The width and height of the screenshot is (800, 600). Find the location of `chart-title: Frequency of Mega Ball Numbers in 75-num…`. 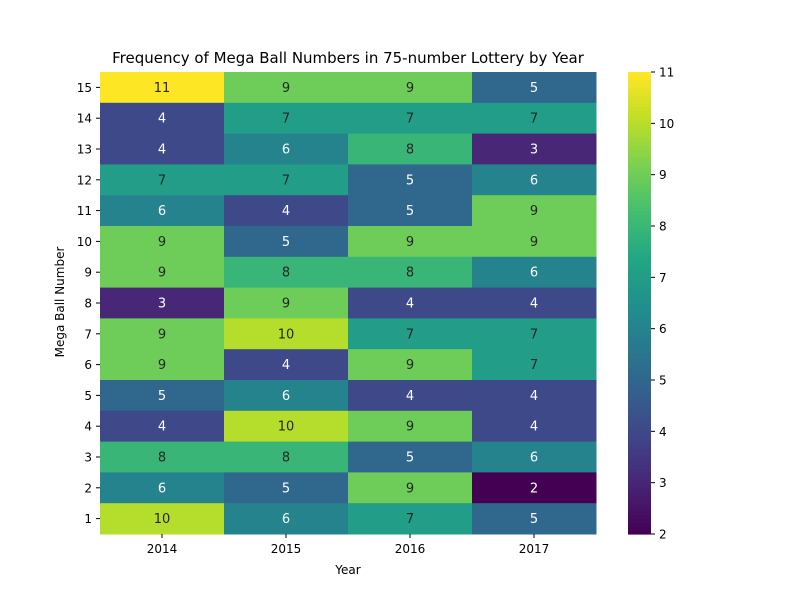

chart-title: Frequency of Mega Ball Numbers in 75-num… is located at coordinates (348, 58).